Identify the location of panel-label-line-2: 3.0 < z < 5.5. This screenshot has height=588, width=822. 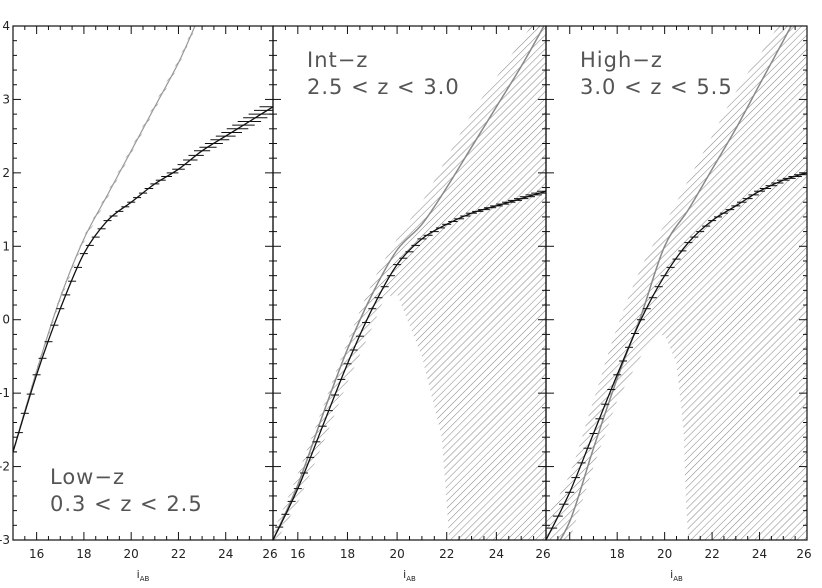
(656, 87).